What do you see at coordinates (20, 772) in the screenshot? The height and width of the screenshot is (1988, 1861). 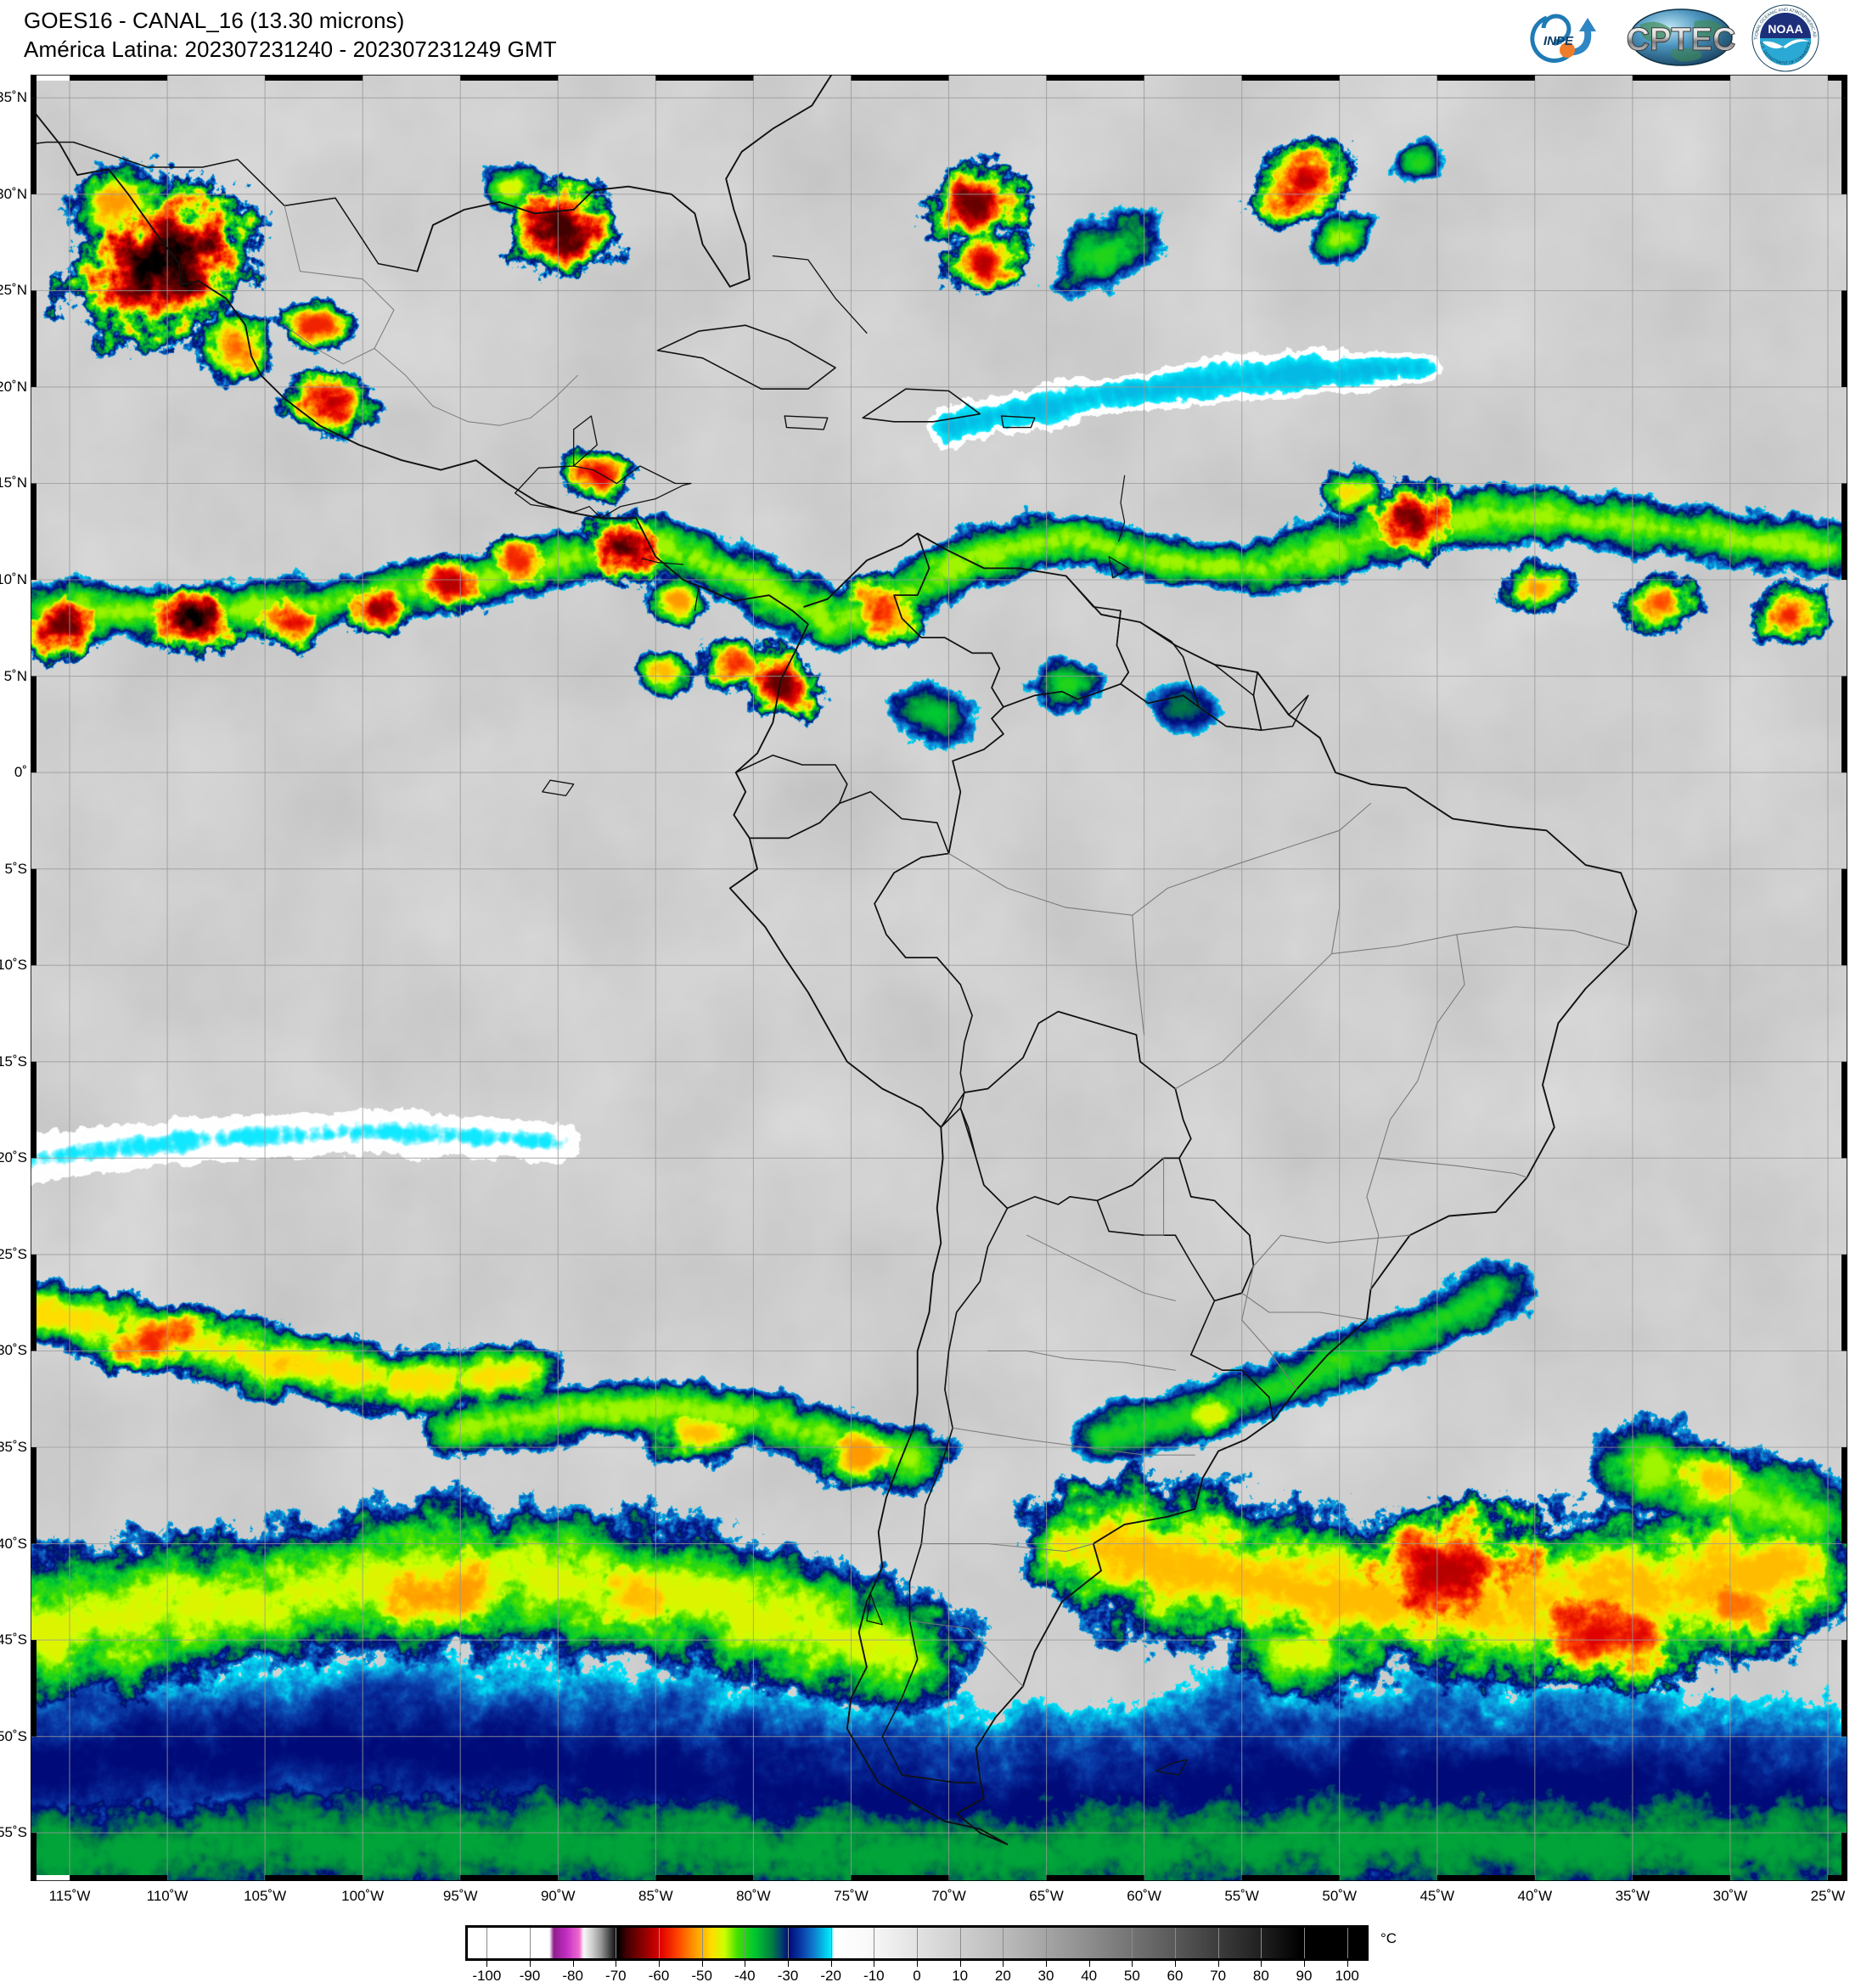 I see `lat-tick-label-7: 0˚` at bounding box center [20, 772].